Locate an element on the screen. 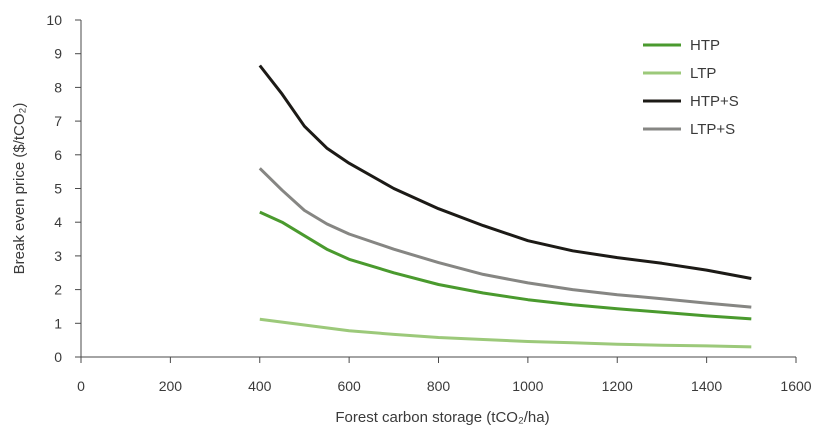 The width and height of the screenshot is (819, 429). x-tick-label: 0 is located at coordinates (81, 386).